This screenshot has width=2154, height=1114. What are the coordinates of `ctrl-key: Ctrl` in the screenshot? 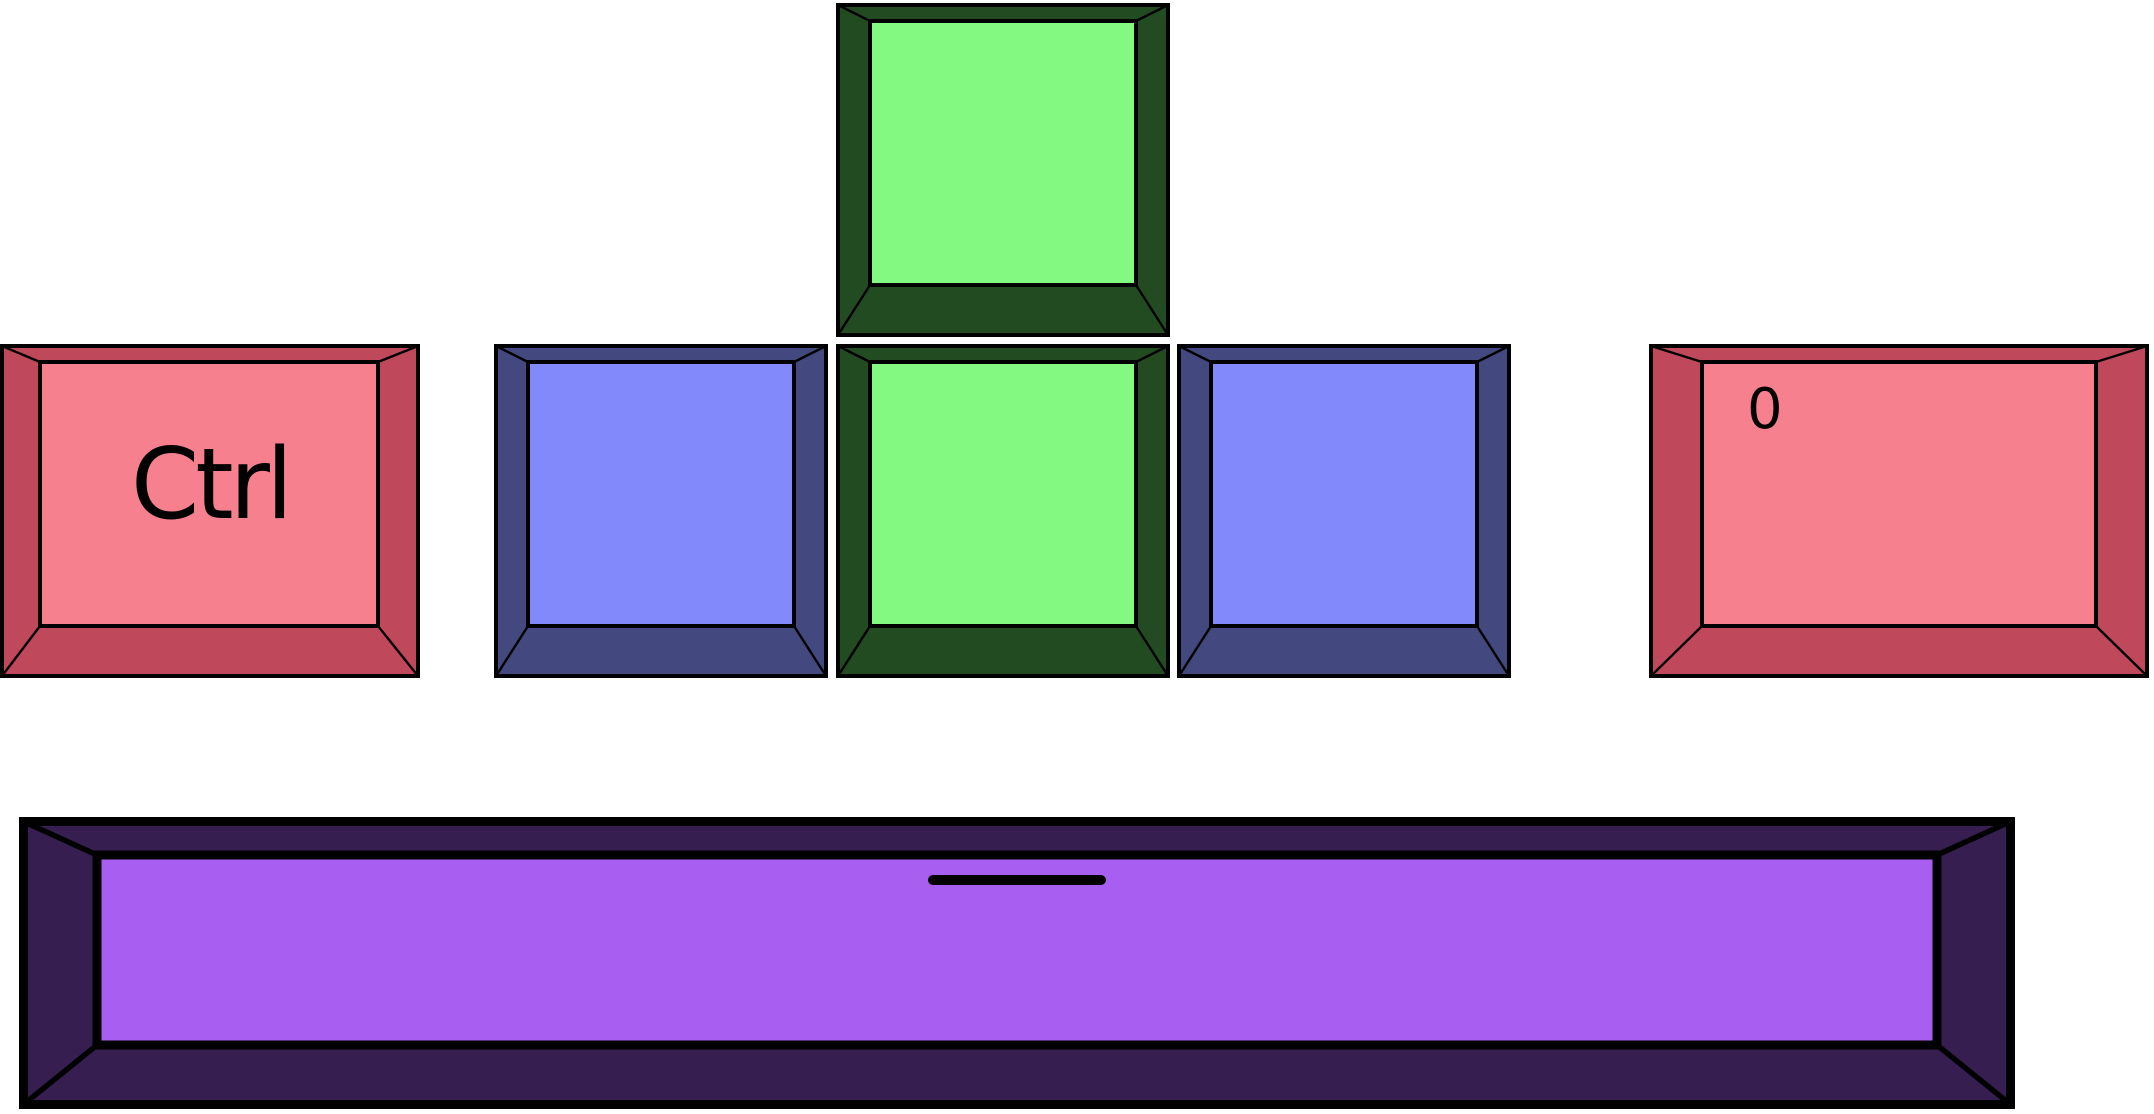 It's located at (210, 511).